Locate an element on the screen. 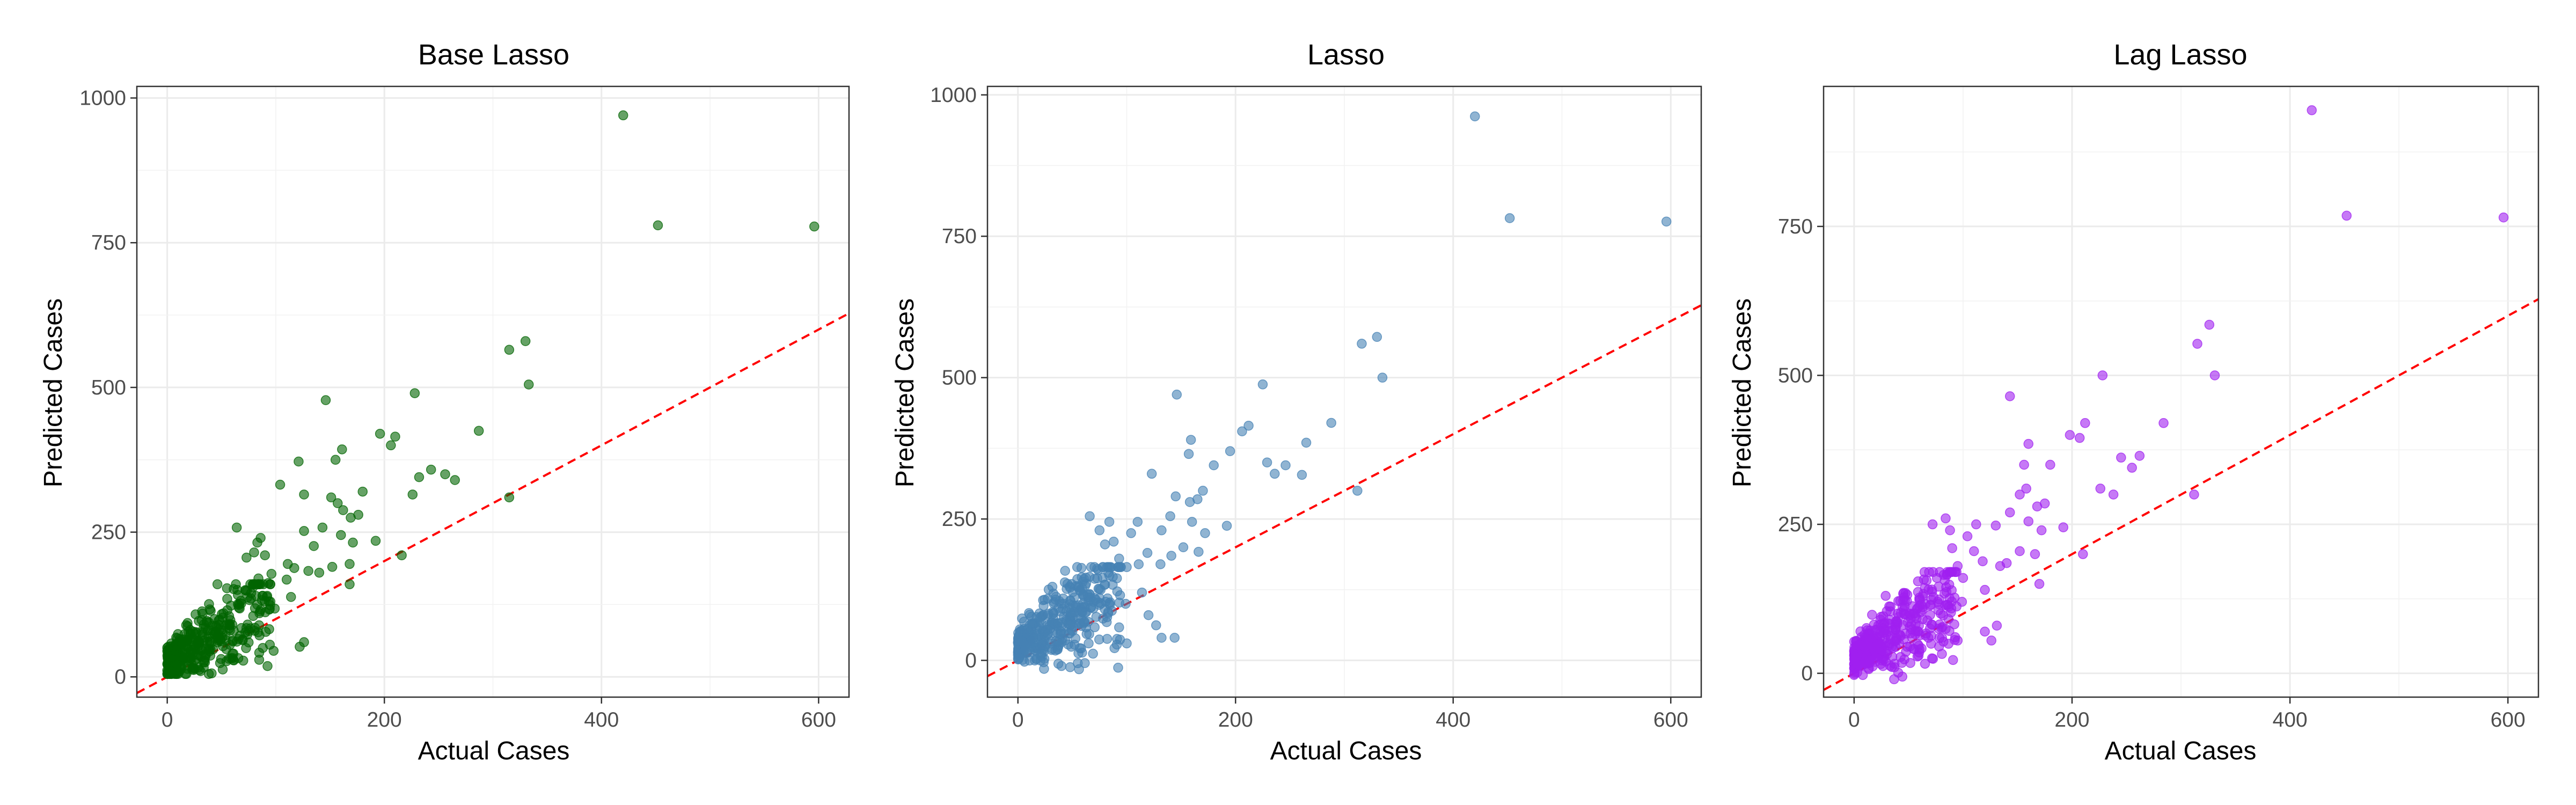  y-tick-label: 250 is located at coordinates (108, 532).